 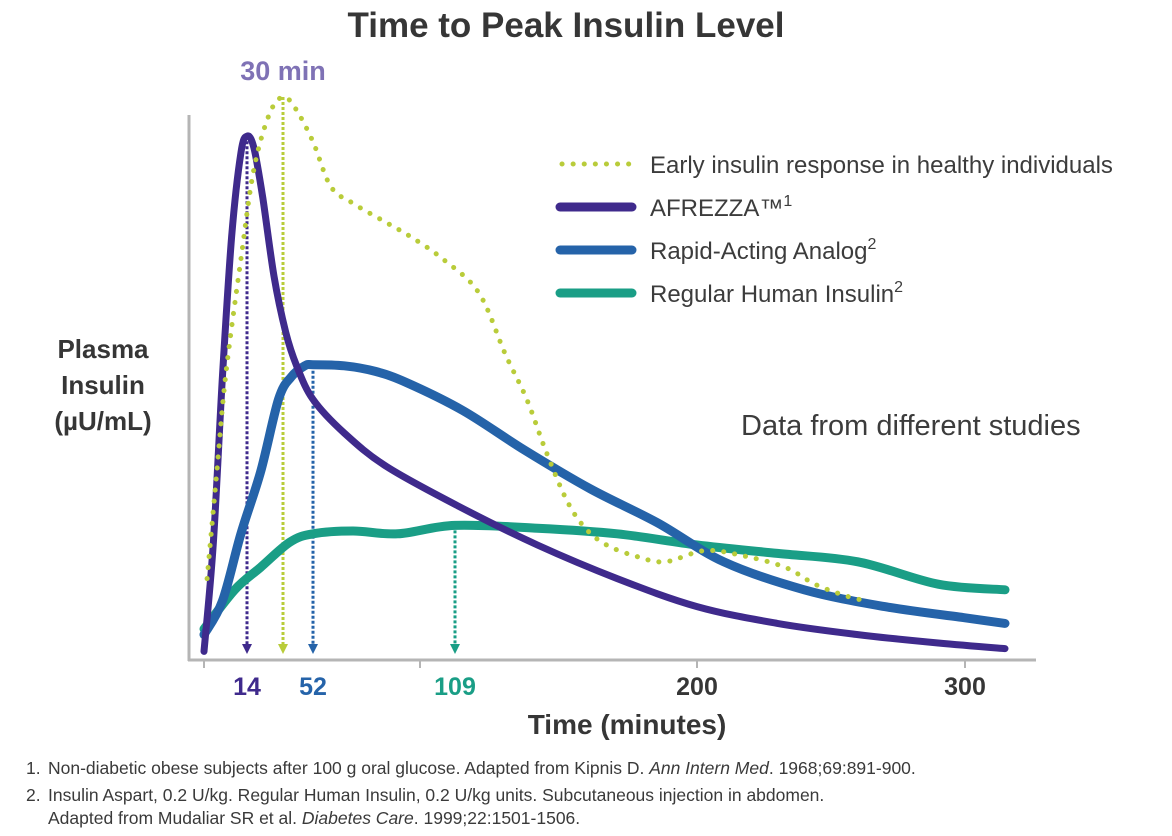 I want to click on legend-label: Rapid-Acting Analog2, so click(x=763, y=250).